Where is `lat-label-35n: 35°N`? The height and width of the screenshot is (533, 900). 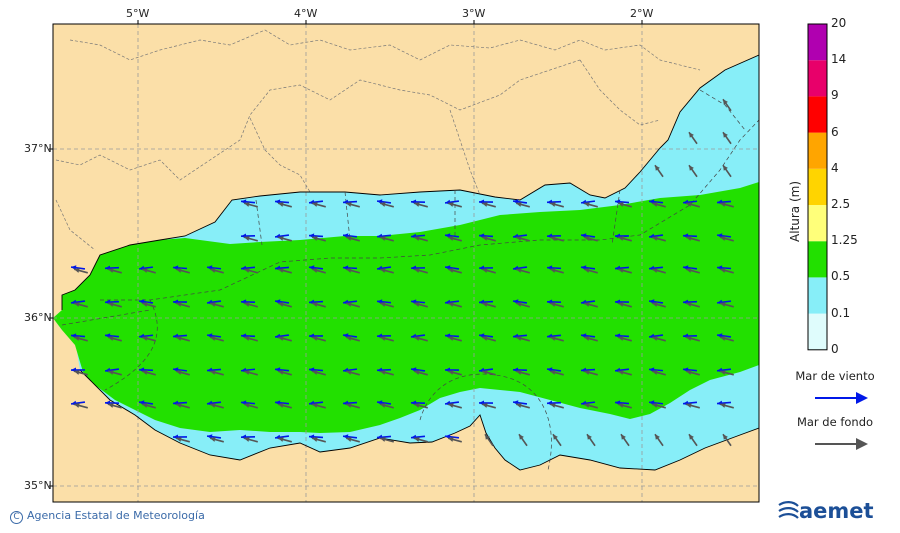
lat-label-35n: 35°N is located at coordinates (38, 485).